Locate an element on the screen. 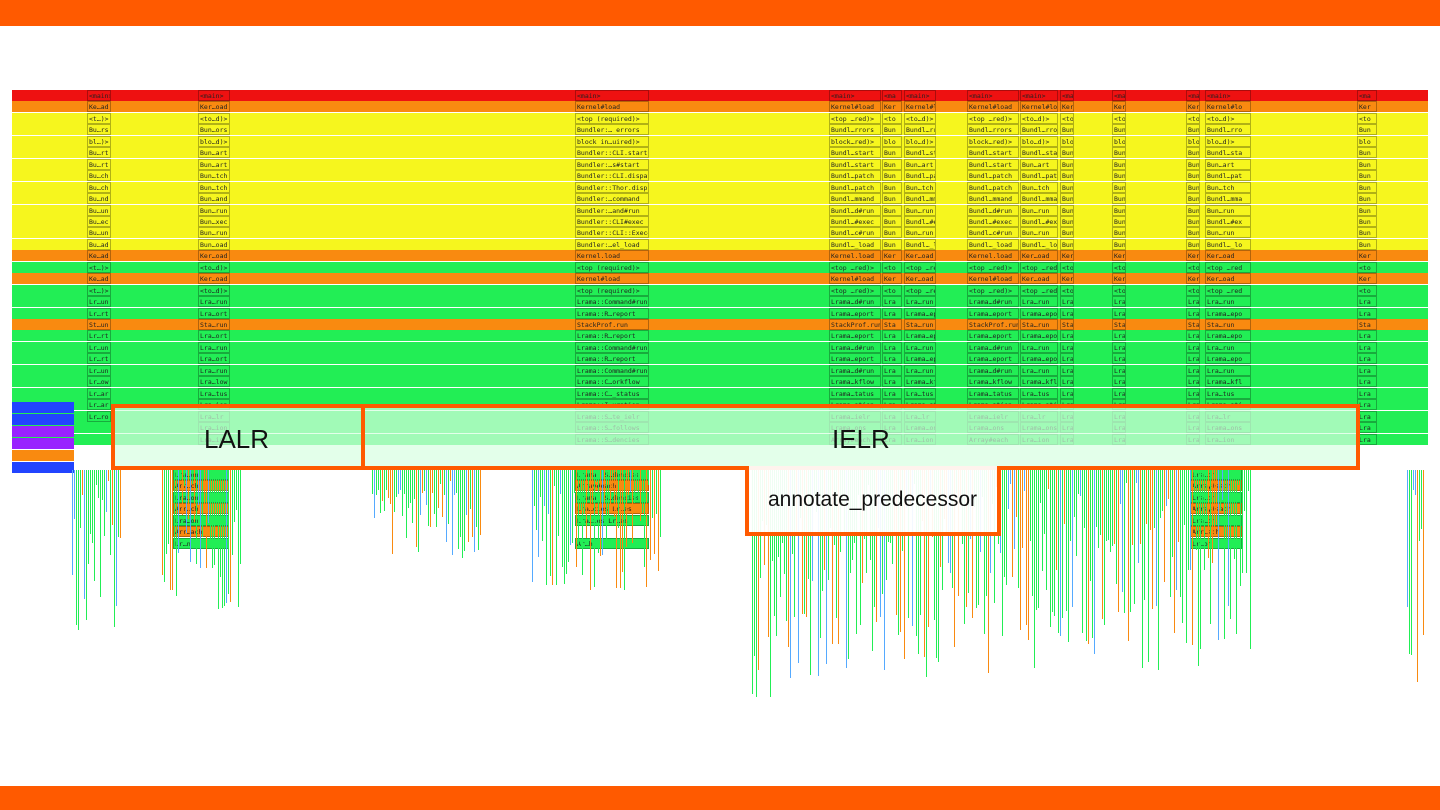 The image size is (1440, 810). flame-frame: Bundl…#exec is located at coordinates (993, 221).